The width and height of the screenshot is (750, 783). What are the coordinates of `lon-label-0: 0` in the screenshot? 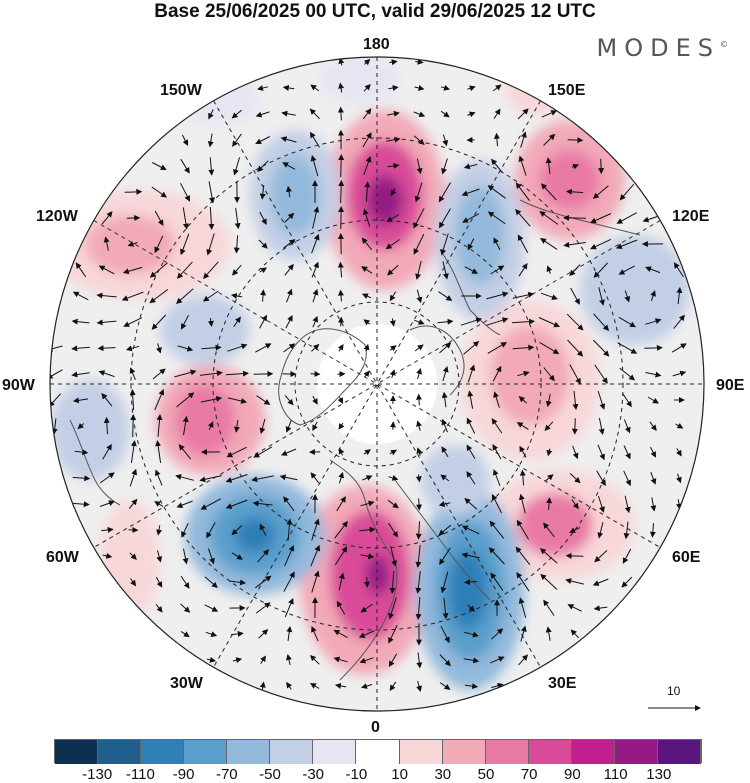 It's located at (375, 727).